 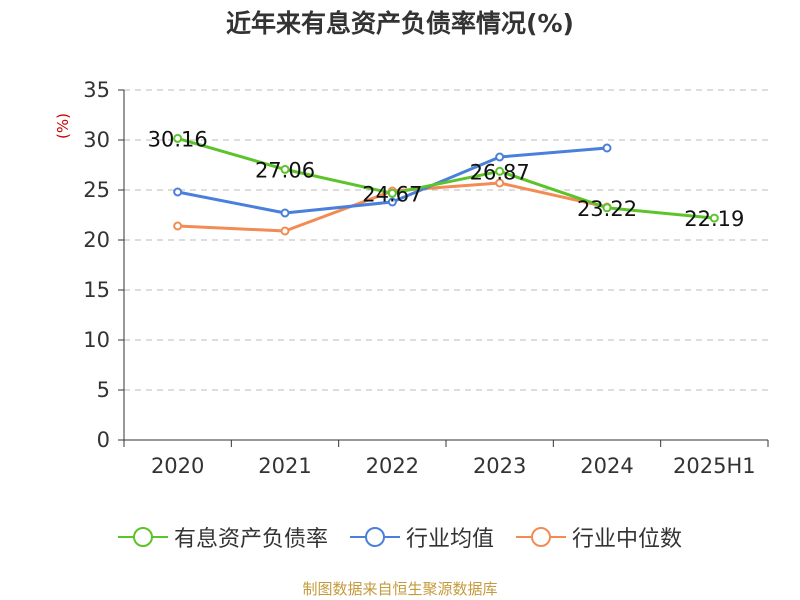 I want to click on legend: 有息资产负债率 行业均值 行业中位数, so click(x=400, y=537).